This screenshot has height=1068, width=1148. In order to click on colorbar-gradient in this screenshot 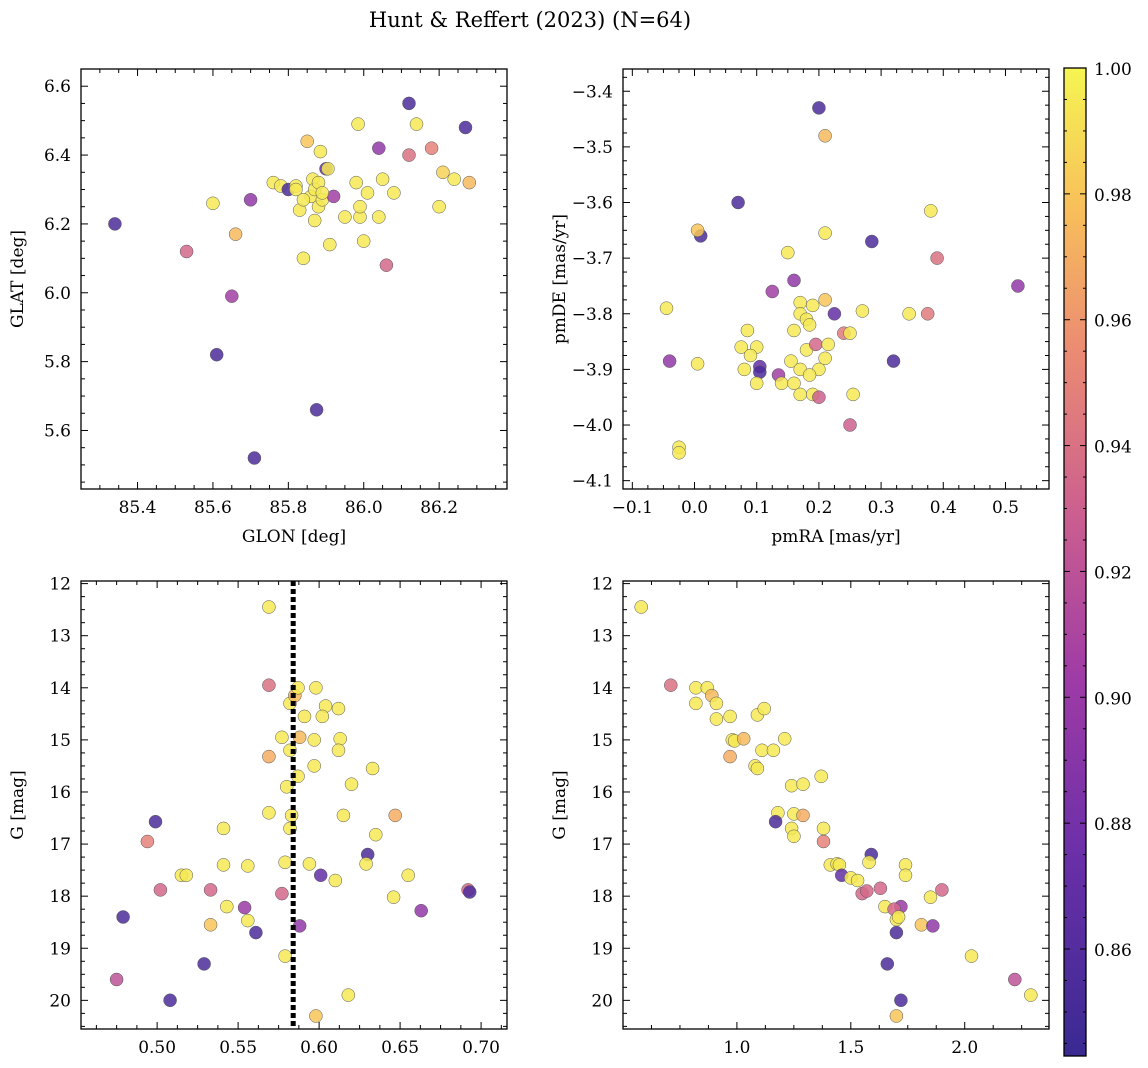, I will do `click(1075, 562)`.